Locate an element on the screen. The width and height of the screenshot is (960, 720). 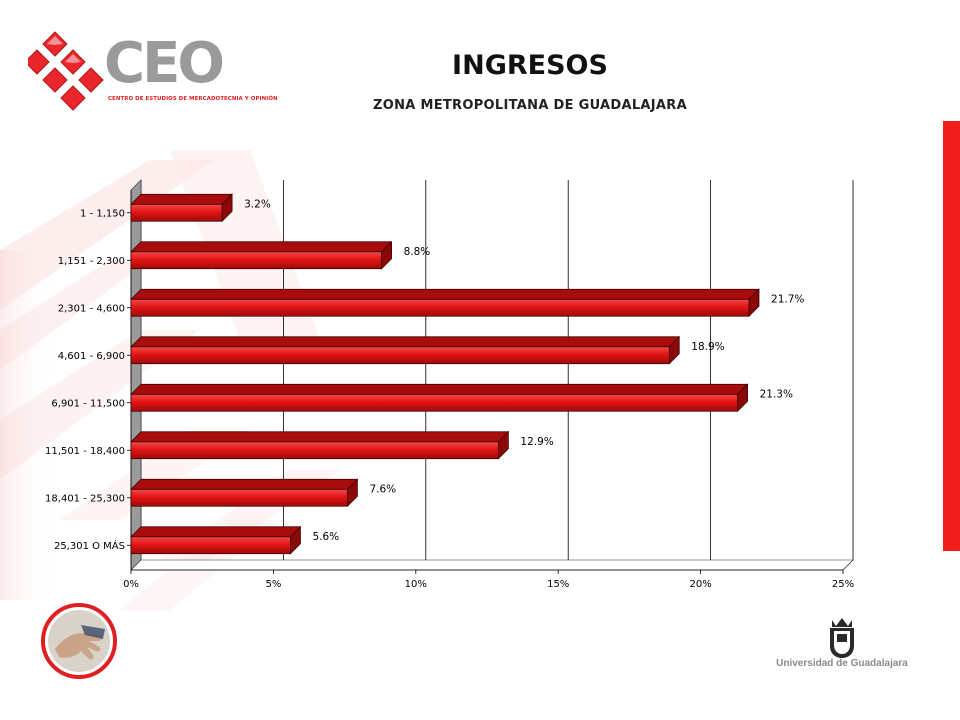
left-wall is located at coordinates (136, 375).